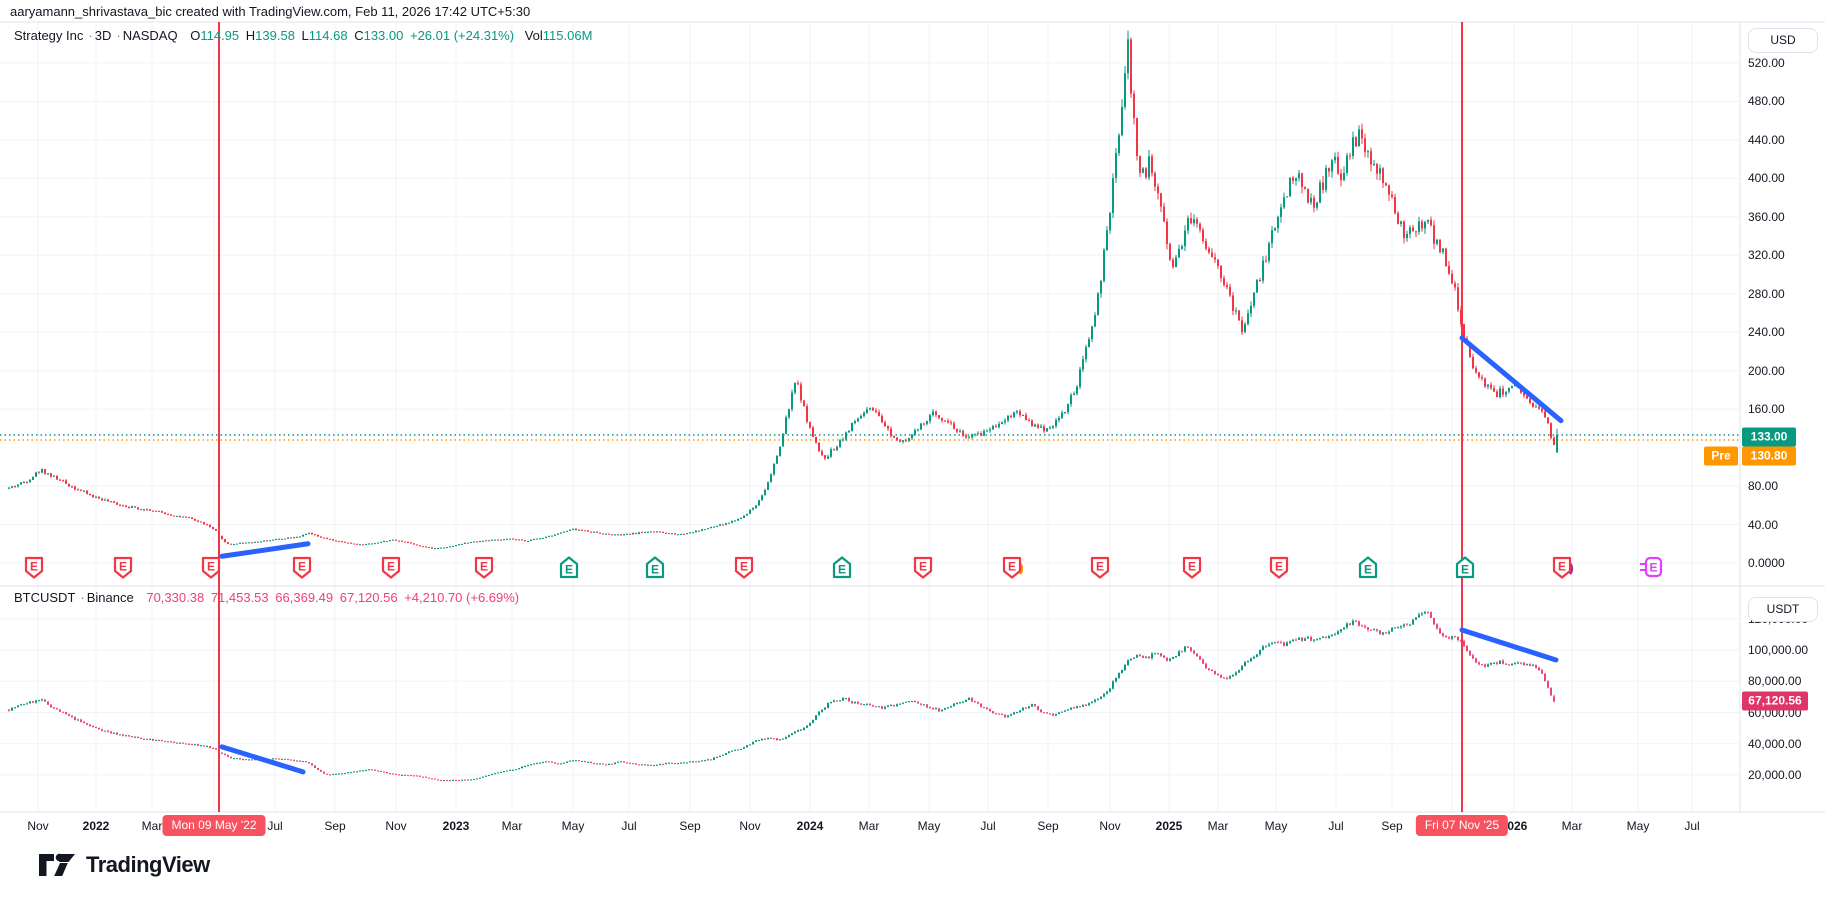 The width and height of the screenshot is (1825, 897). Describe the element at coordinates (383, 35) in the screenshot. I see `close-value: 133.00` at that location.